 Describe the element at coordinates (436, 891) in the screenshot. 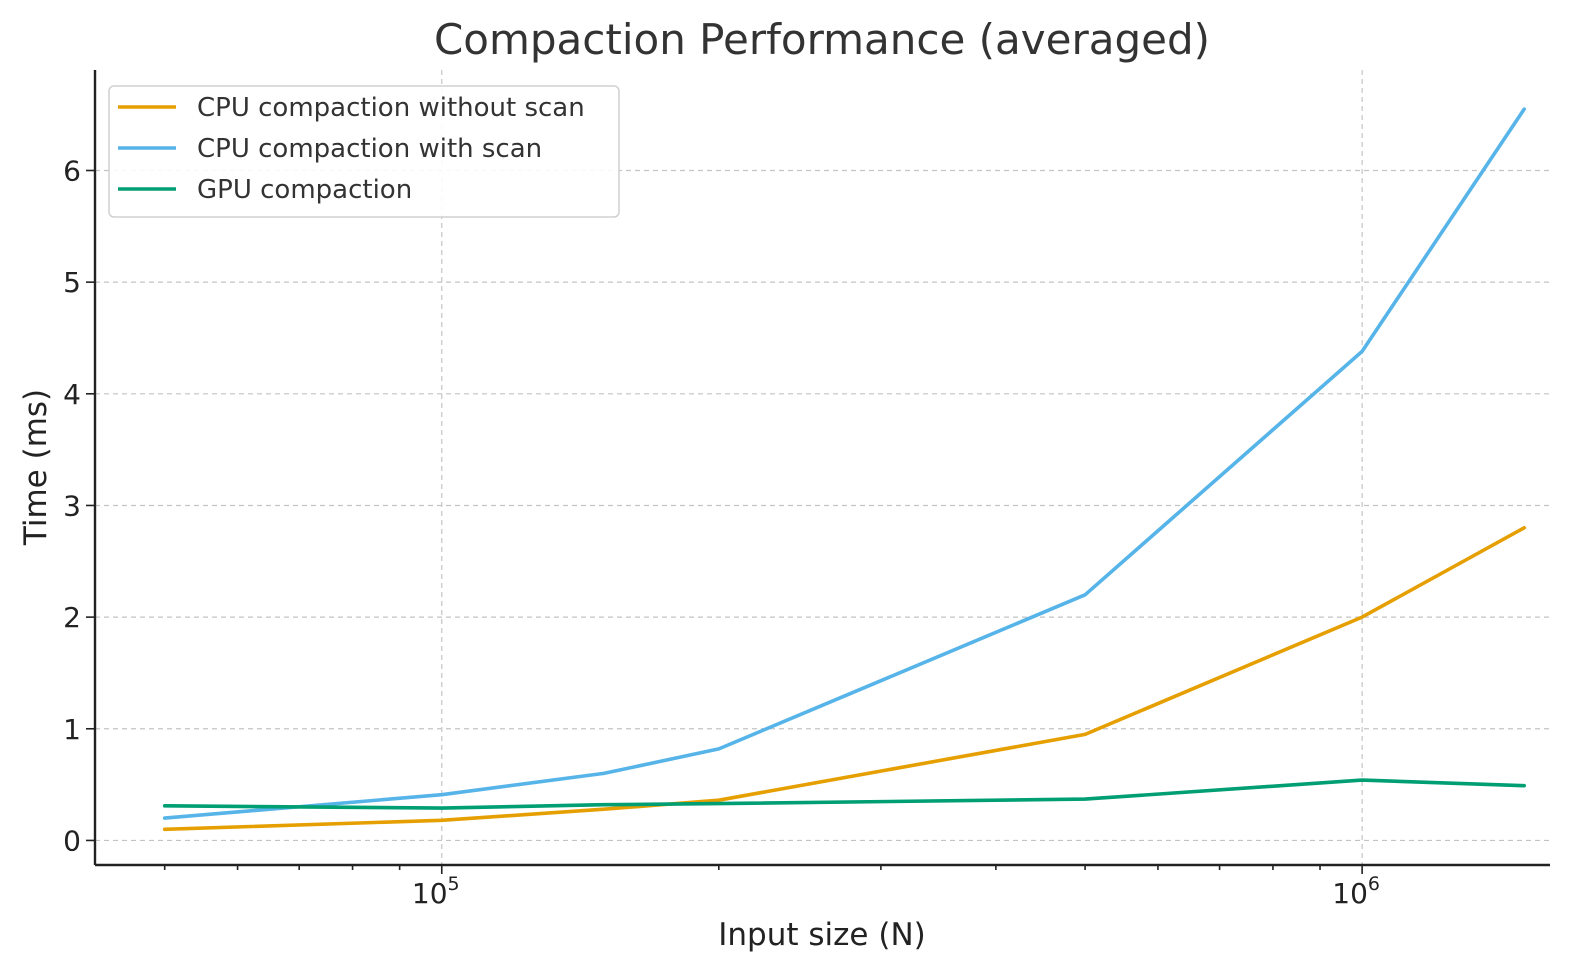

I see `x-tick-label: 10⁵` at that location.